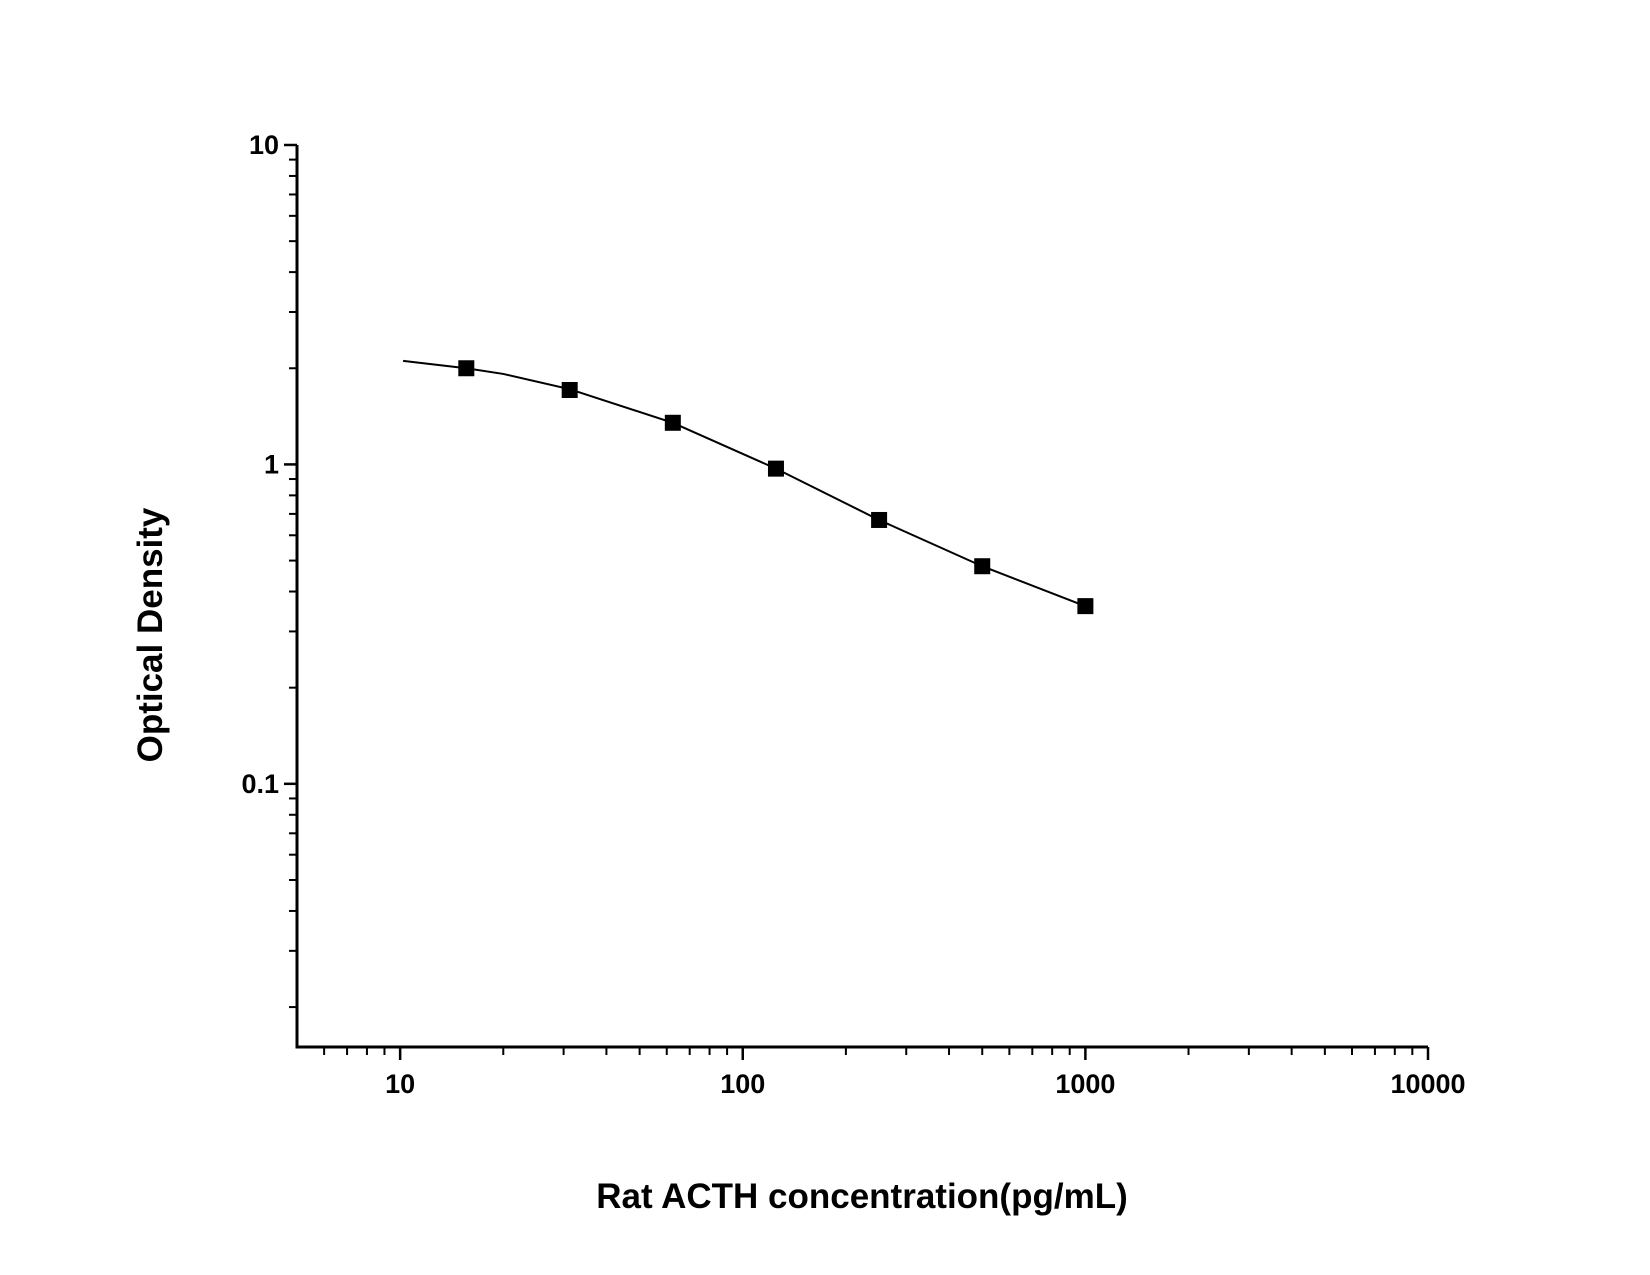  What do you see at coordinates (260, 784) in the screenshot?
I see `y-tick-label: 0.1` at bounding box center [260, 784].